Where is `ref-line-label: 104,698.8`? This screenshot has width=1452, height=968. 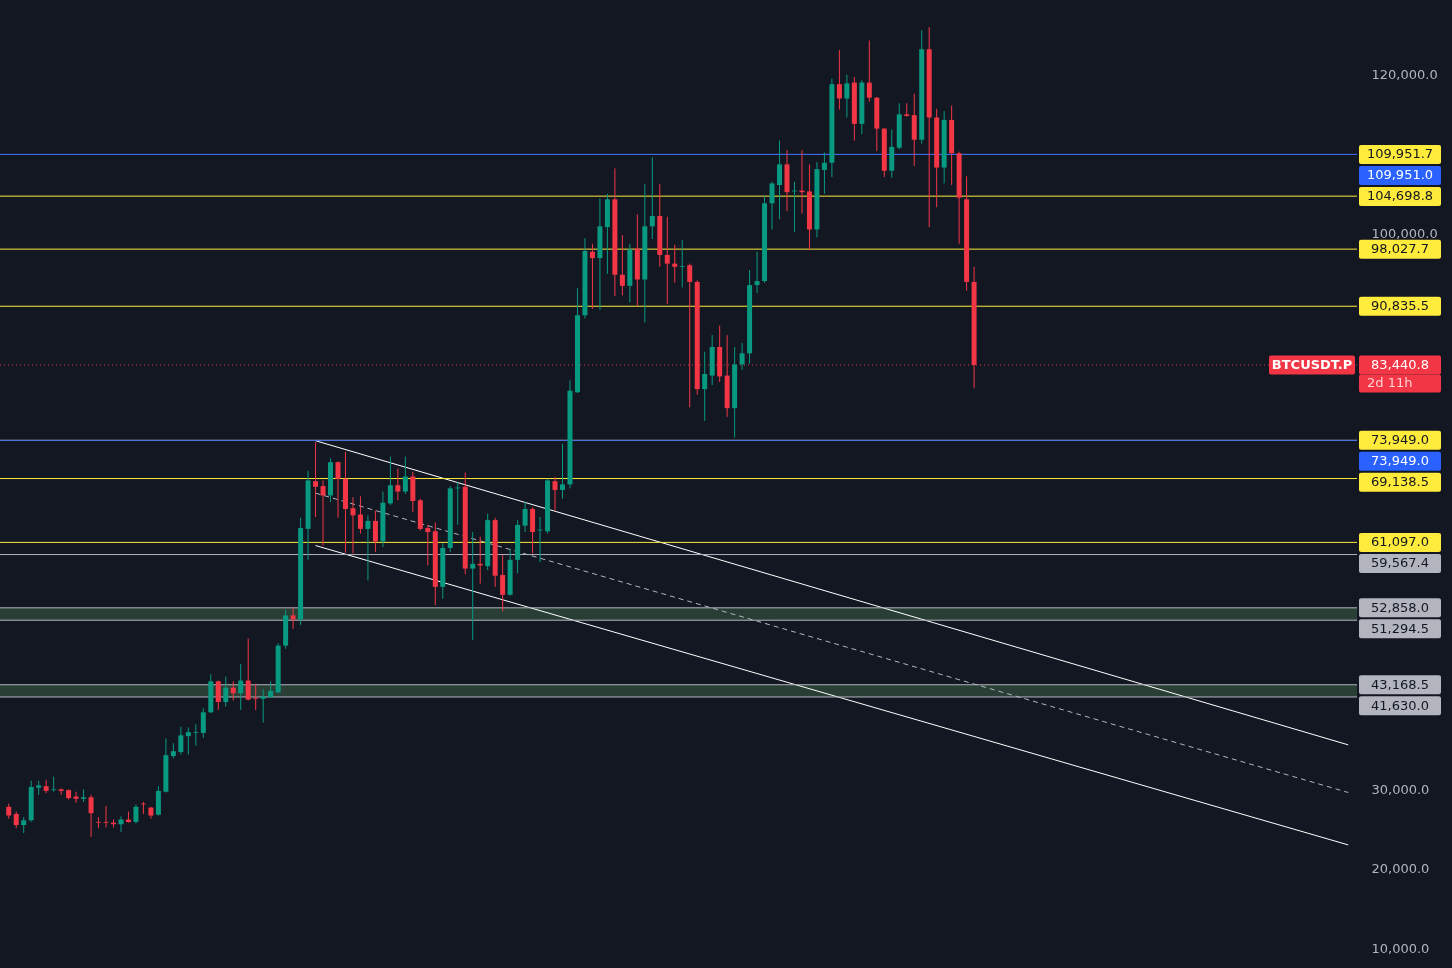 ref-line-label: 104,698.8 is located at coordinates (1400, 196).